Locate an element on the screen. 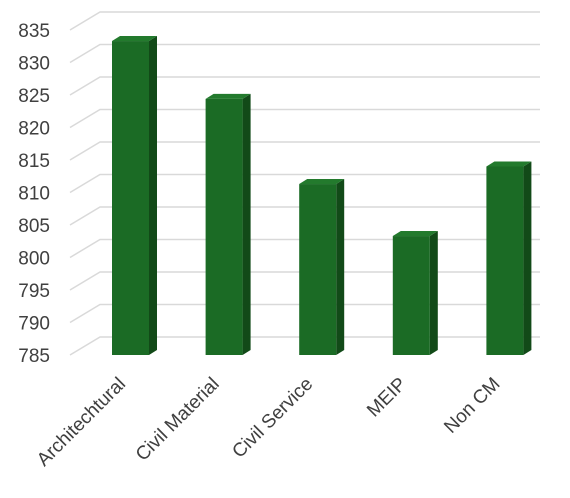  y-tick-label: 825 is located at coordinates (34, 96).